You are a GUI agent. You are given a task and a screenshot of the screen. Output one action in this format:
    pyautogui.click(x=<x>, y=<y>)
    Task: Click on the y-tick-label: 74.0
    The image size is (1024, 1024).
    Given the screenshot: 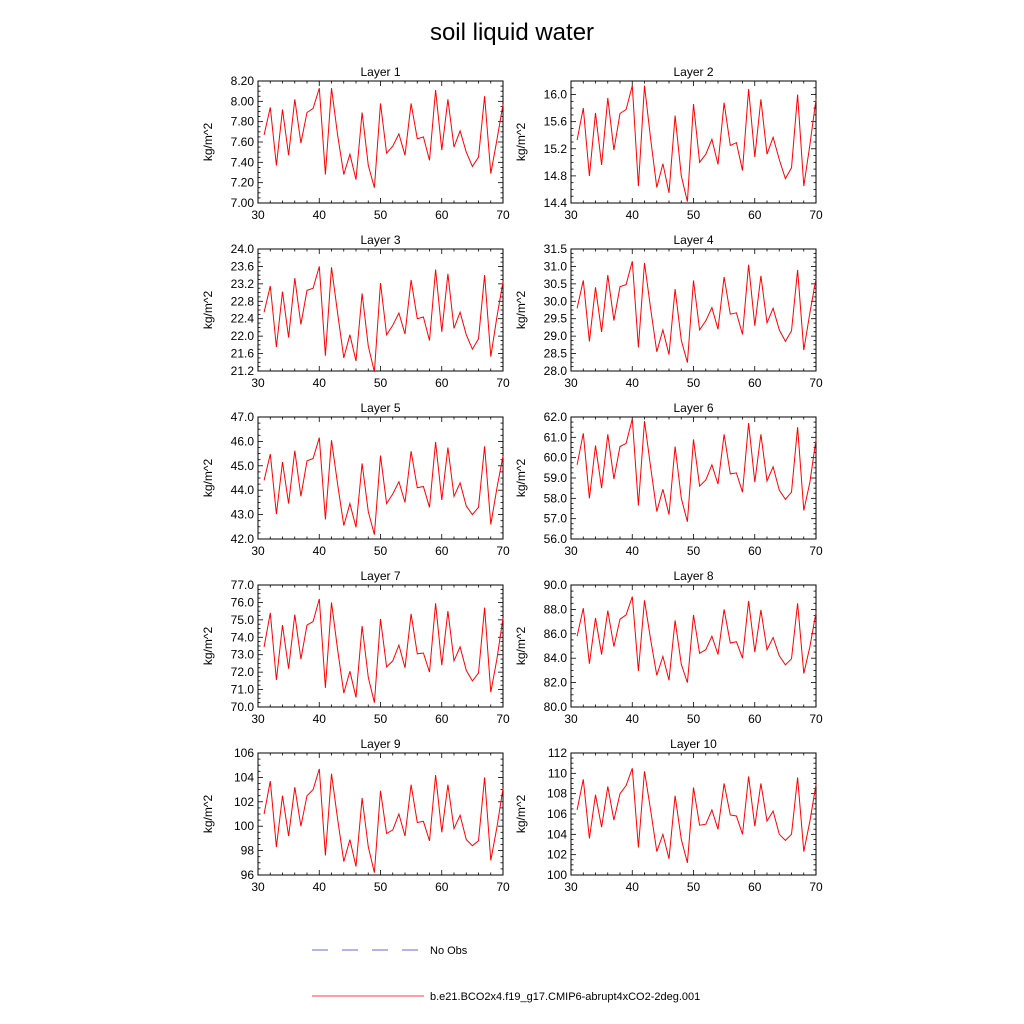 What is the action you would take?
    pyautogui.click(x=243, y=637)
    